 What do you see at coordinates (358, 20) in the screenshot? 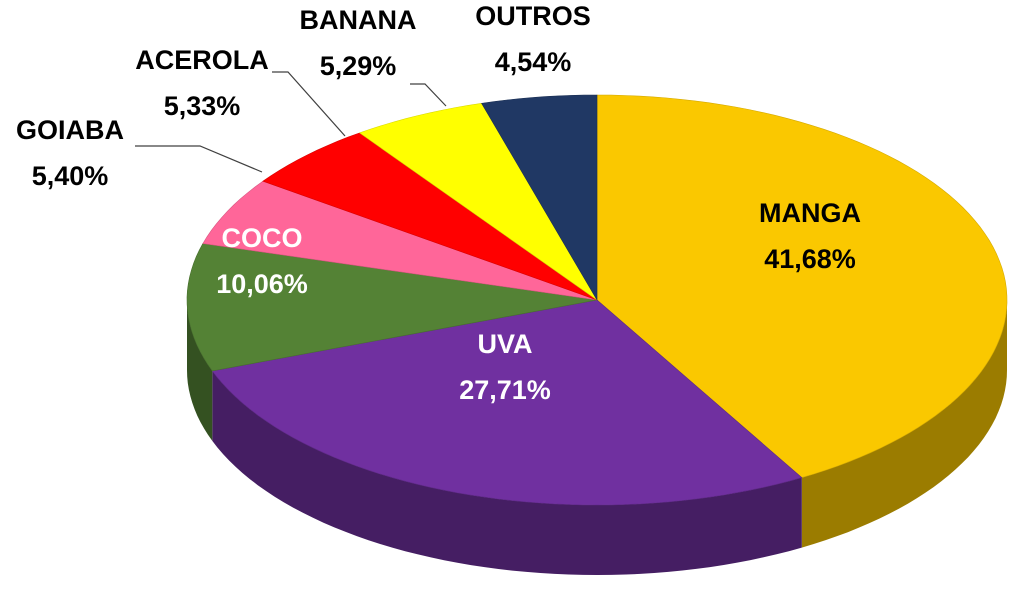
I see `slice-label: BANANA` at bounding box center [358, 20].